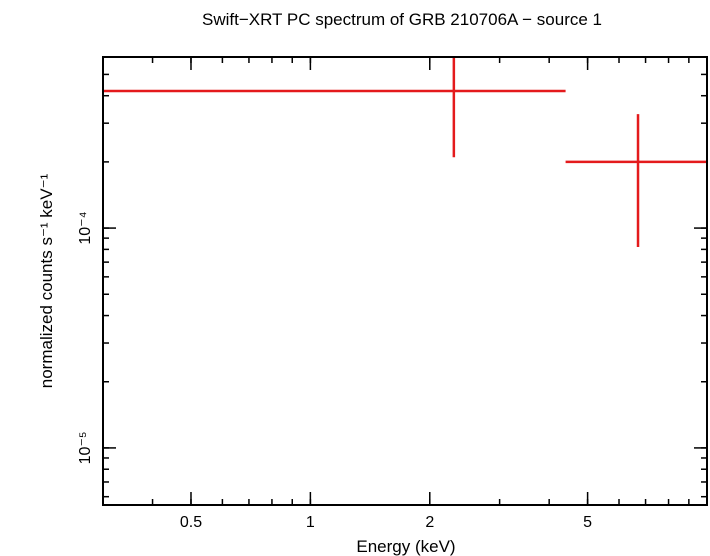 This screenshot has height=556, width=710. Describe the element at coordinates (310, 522) in the screenshot. I see `x-tick-label: 1` at that location.